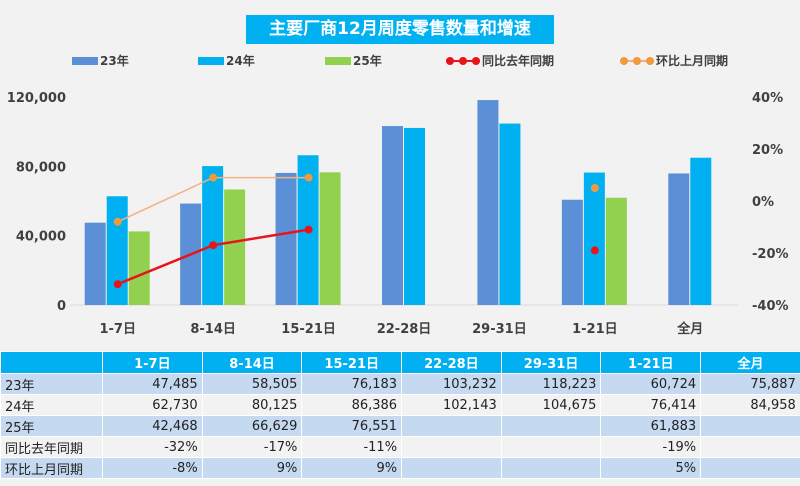 The width and height of the screenshot is (800, 486). Describe the element at coordinates (414, 216) in the screenshot. I see `bar-24年-22-28日` at that location.